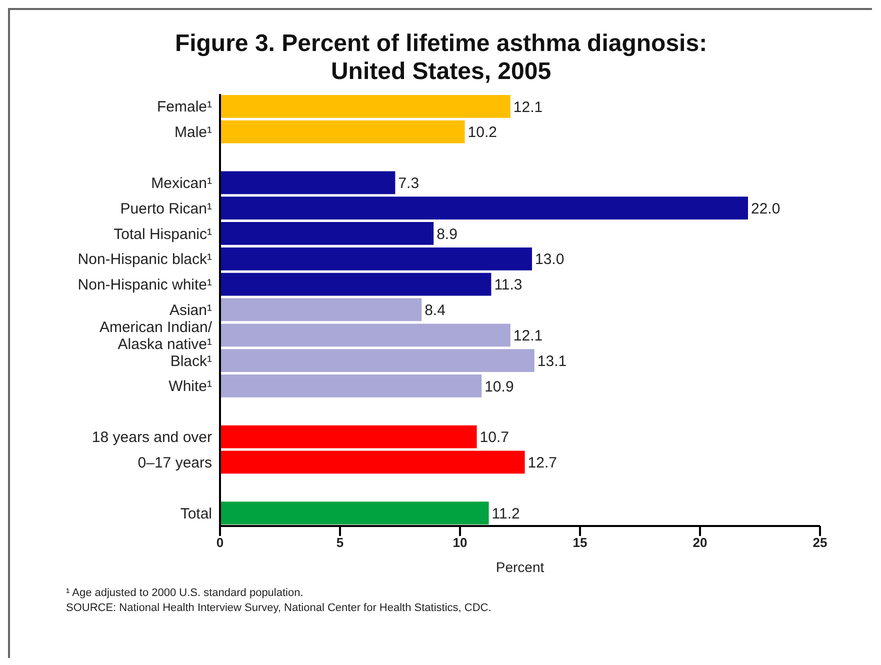 The image size is (881, 665). What do you see at coordinates (543, 463) in the screenshot?
I see `data-label: 12.7` at bounding box center [543, 463].